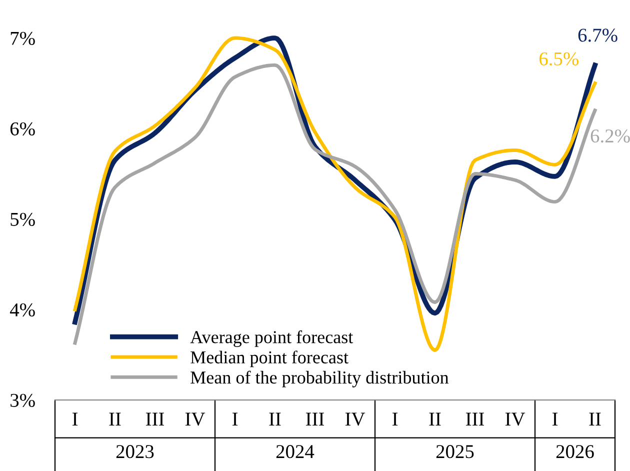 The height and width of the screenshot is (471, 630). Describe the element at coordinates (22, 219) in the screenshot. I see `y-tick-label: 5%` at that location.